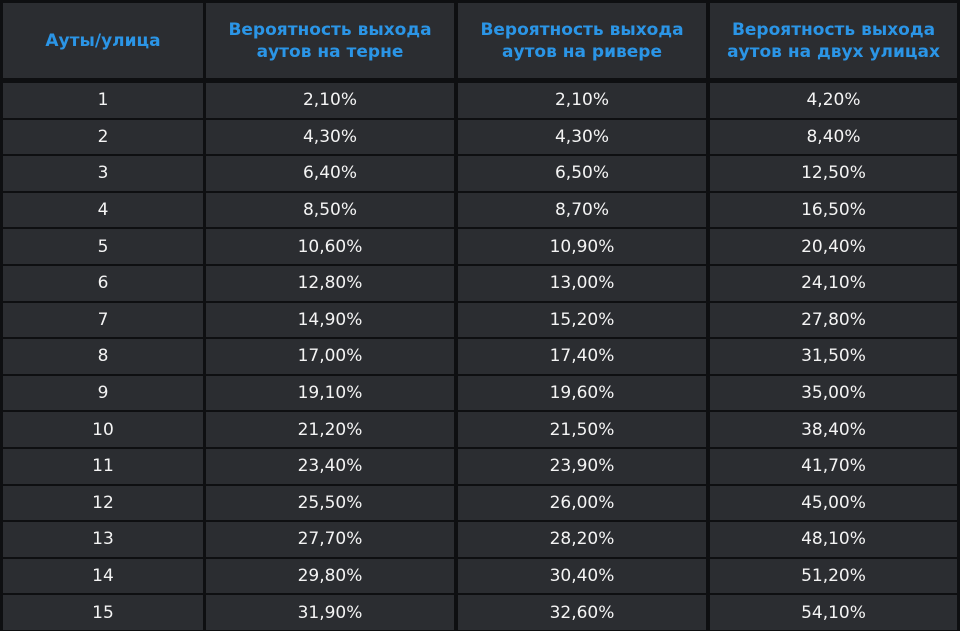 The image size is (960, 631). What do you see at coordinates (833, 393) in the screenshot?
I see `cell-two-streets: 35,00%` at bounding box center [833, 393].